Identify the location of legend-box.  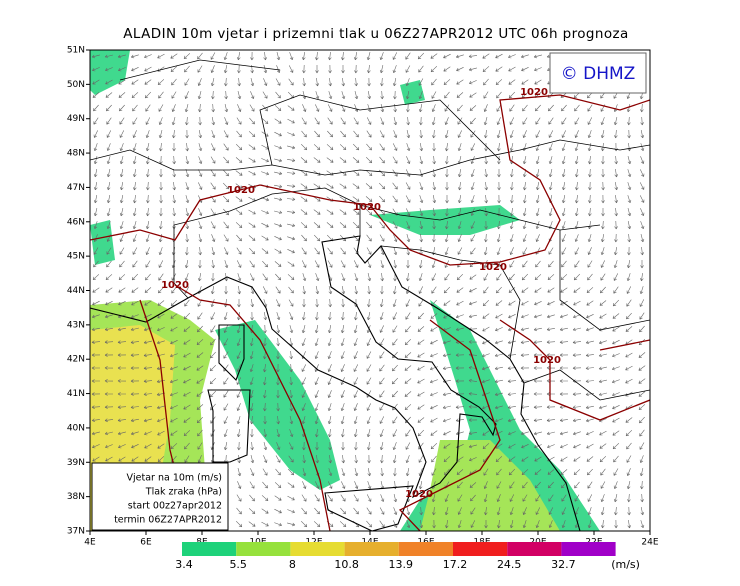
(160, 496).